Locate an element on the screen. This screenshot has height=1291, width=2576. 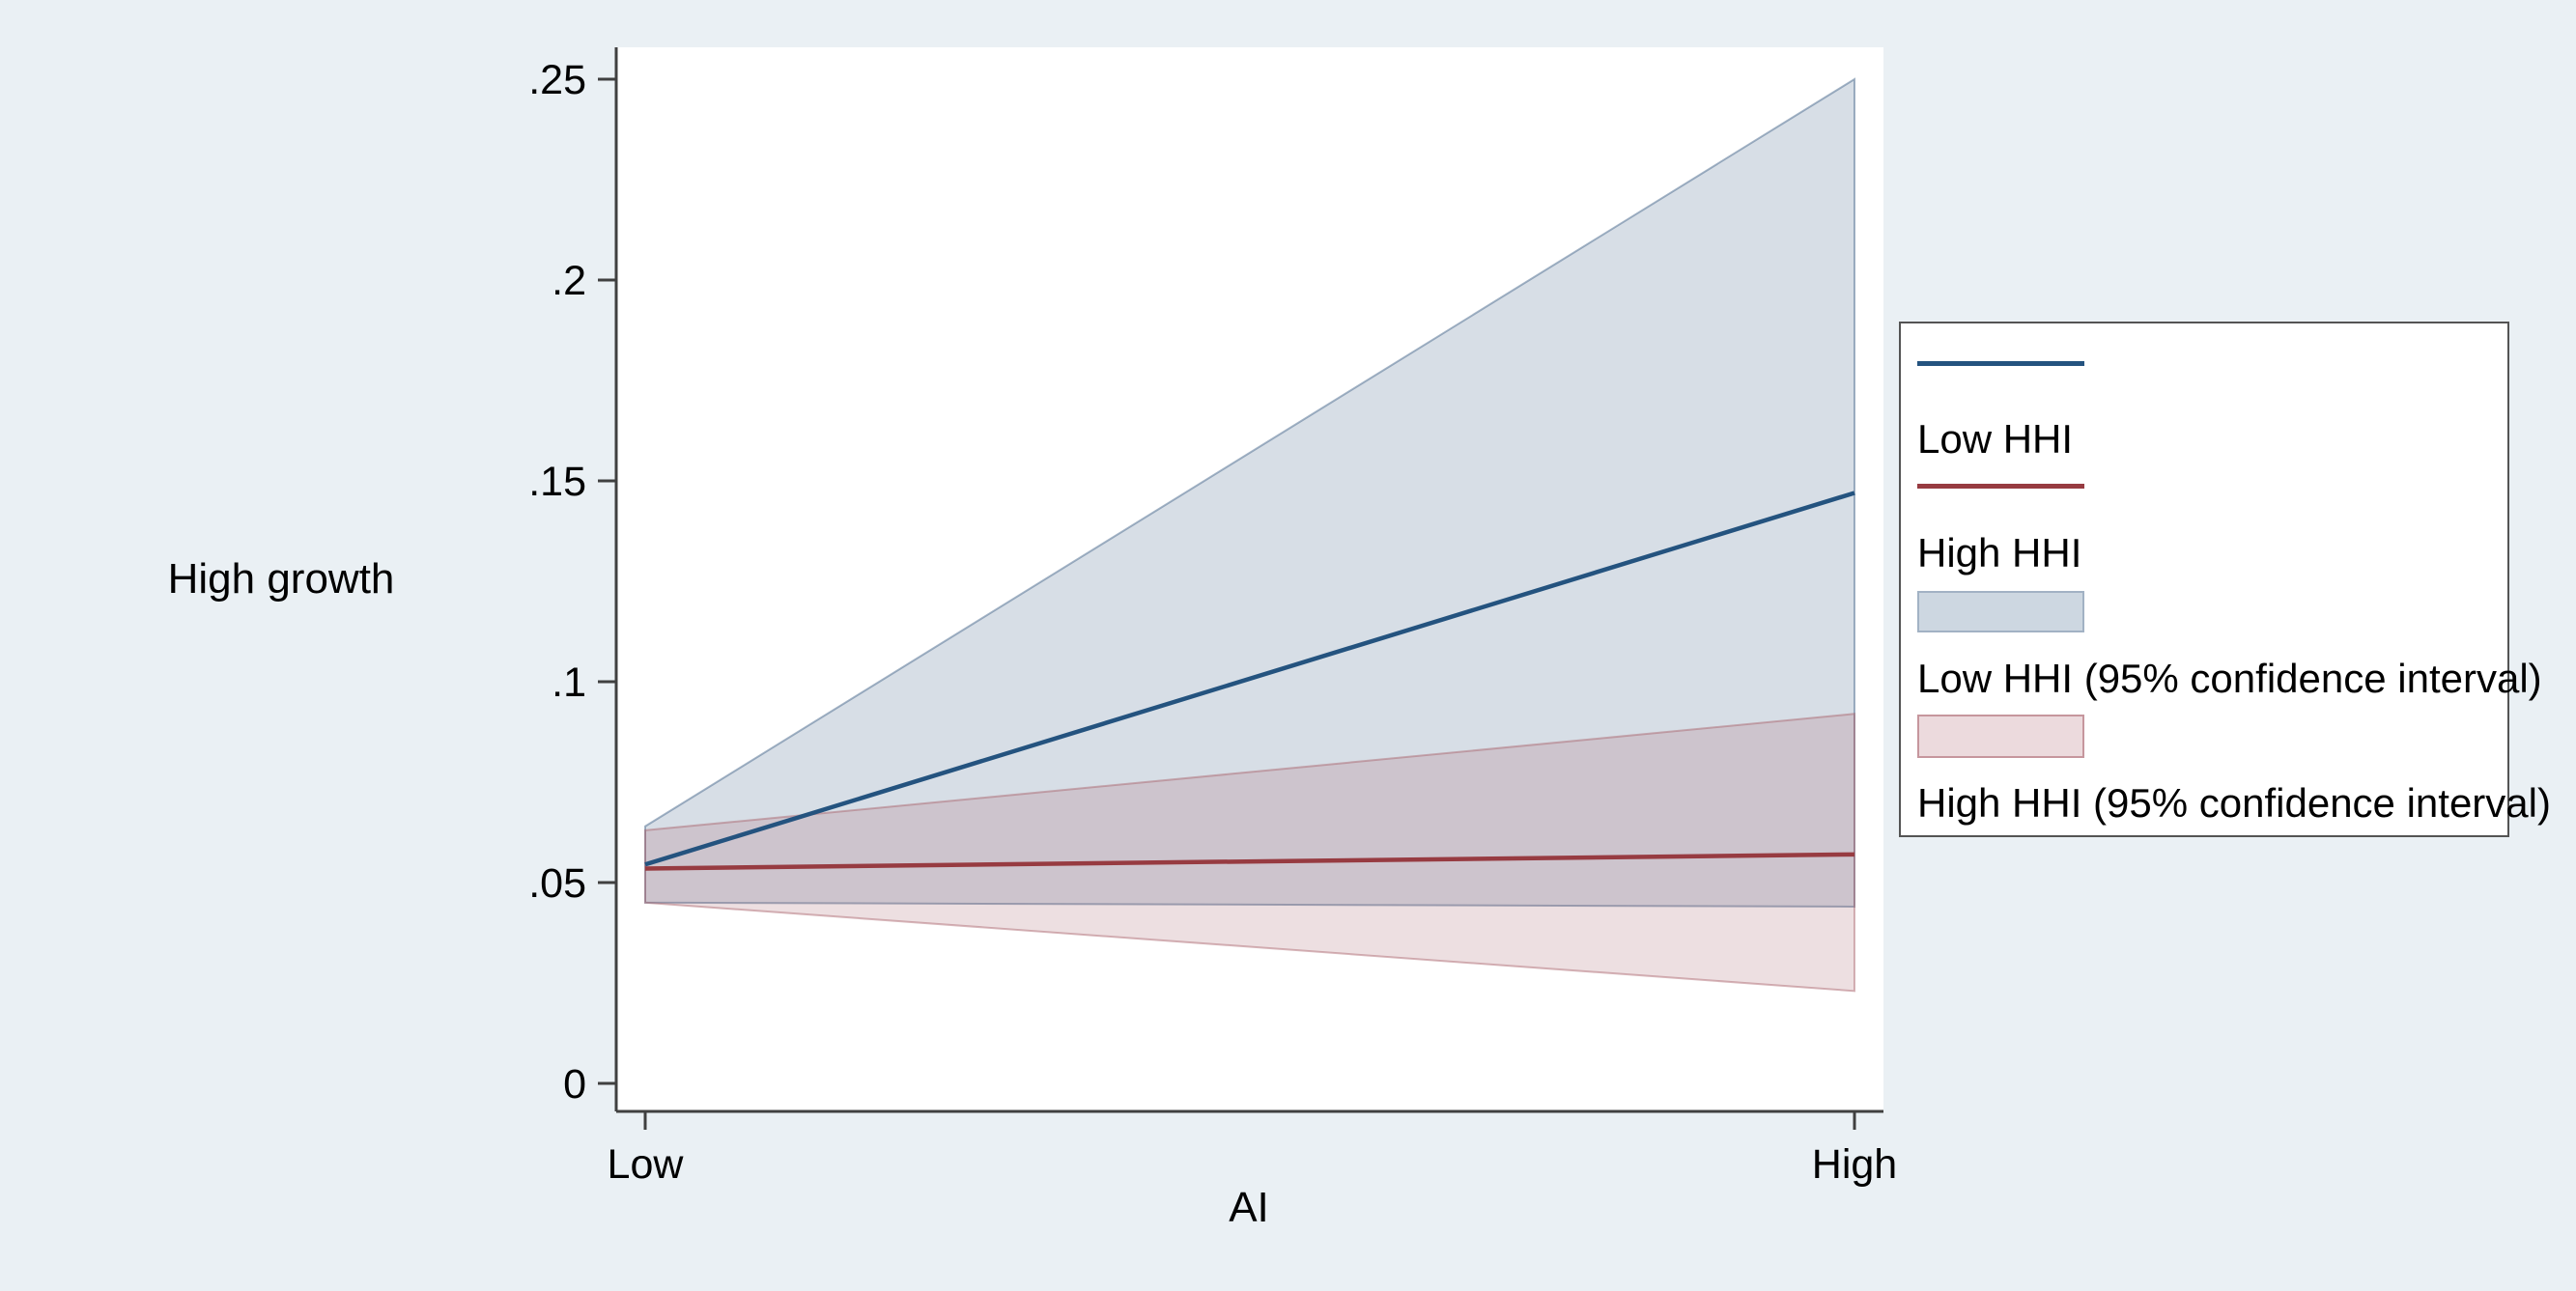
legend-label-high-hhi-ci: High HHI (95% confidence interval) is located at coordinates (2234, 803).